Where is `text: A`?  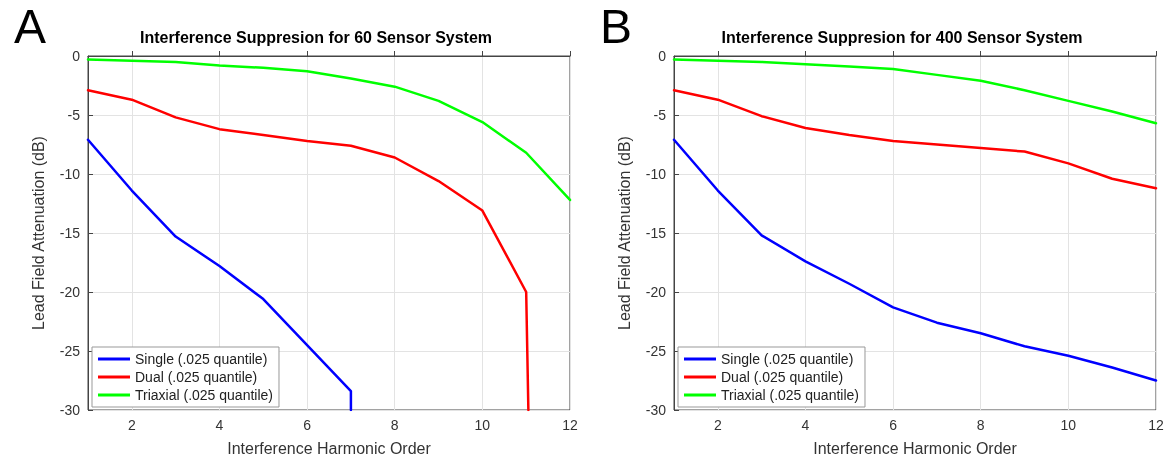 text: A is located at coordinates (30, 26).